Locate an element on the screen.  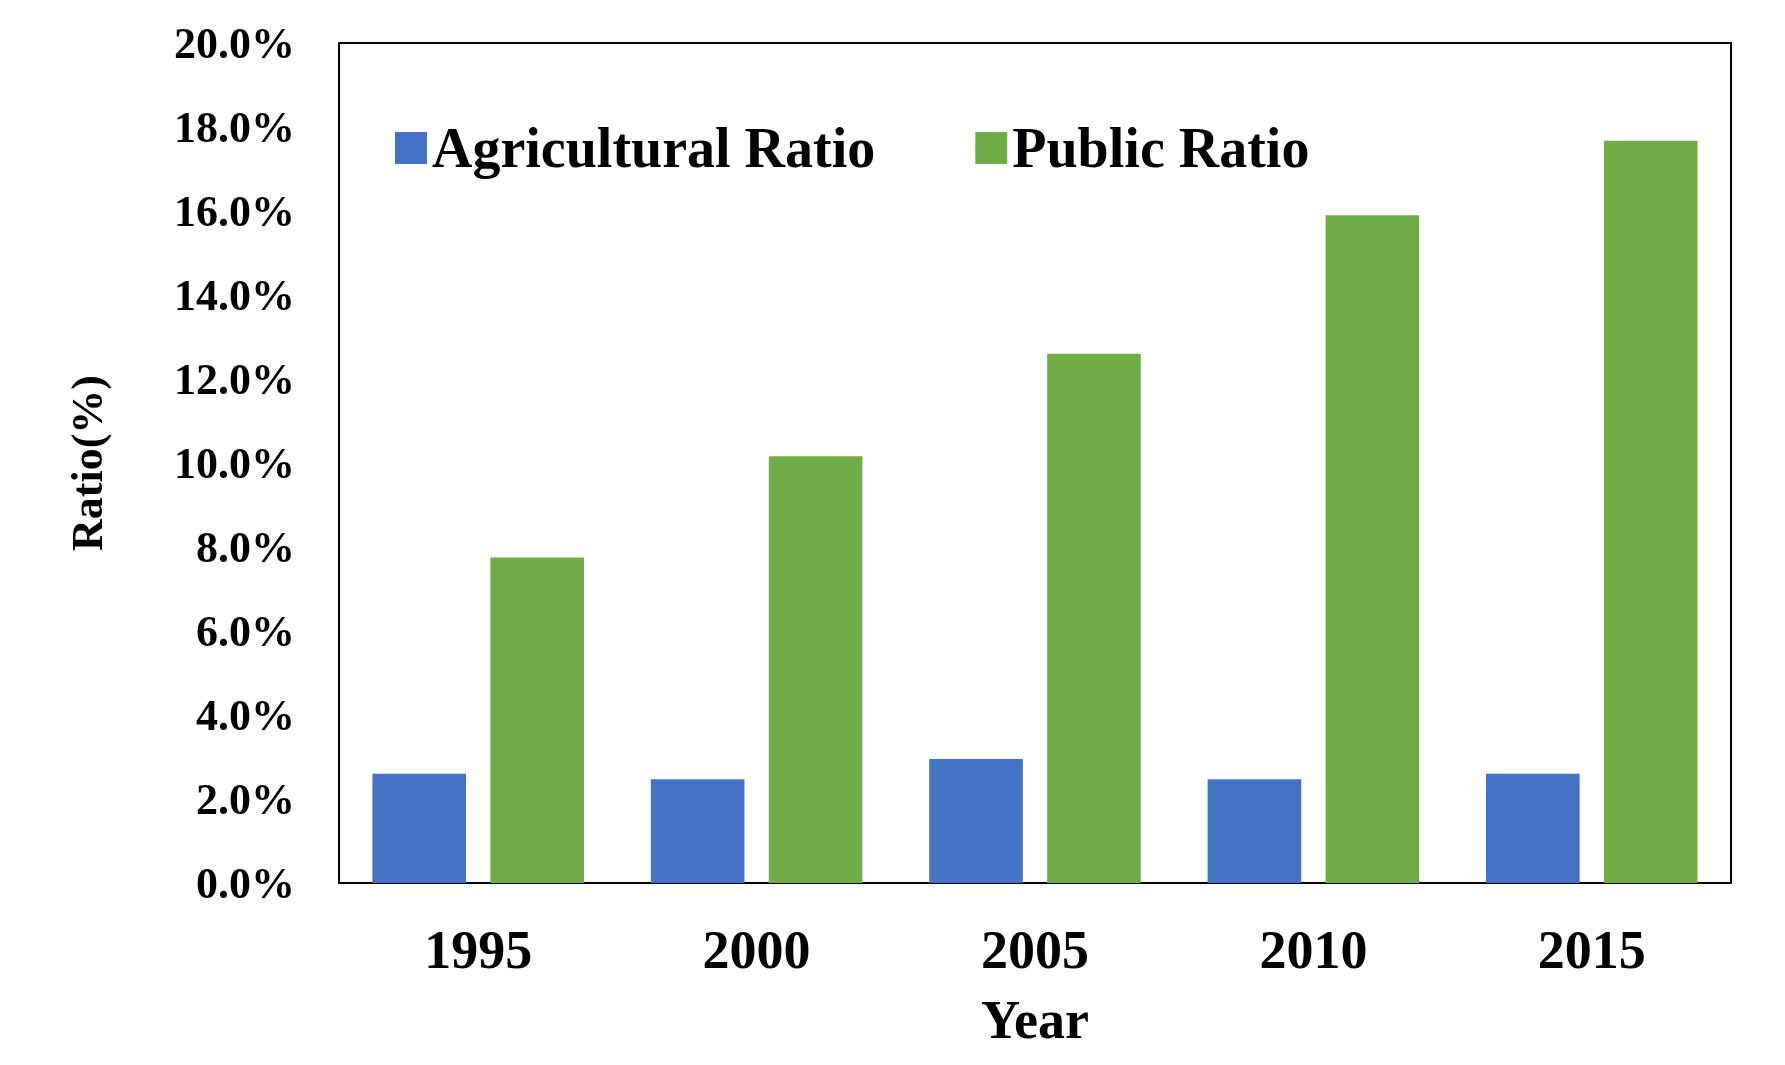
y-tick-label: 20.0% is located at coordinates (234, 43).